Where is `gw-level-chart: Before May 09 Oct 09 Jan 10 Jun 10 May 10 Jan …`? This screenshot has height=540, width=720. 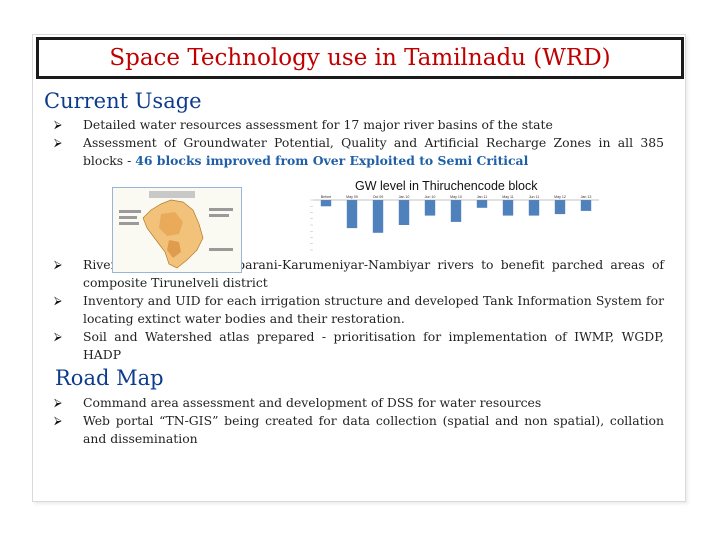
gw-level-chart: Before May 09 Oct 09 Jan 10 Jun 10 May 10 Jan … is located at coordinates (454, 222).